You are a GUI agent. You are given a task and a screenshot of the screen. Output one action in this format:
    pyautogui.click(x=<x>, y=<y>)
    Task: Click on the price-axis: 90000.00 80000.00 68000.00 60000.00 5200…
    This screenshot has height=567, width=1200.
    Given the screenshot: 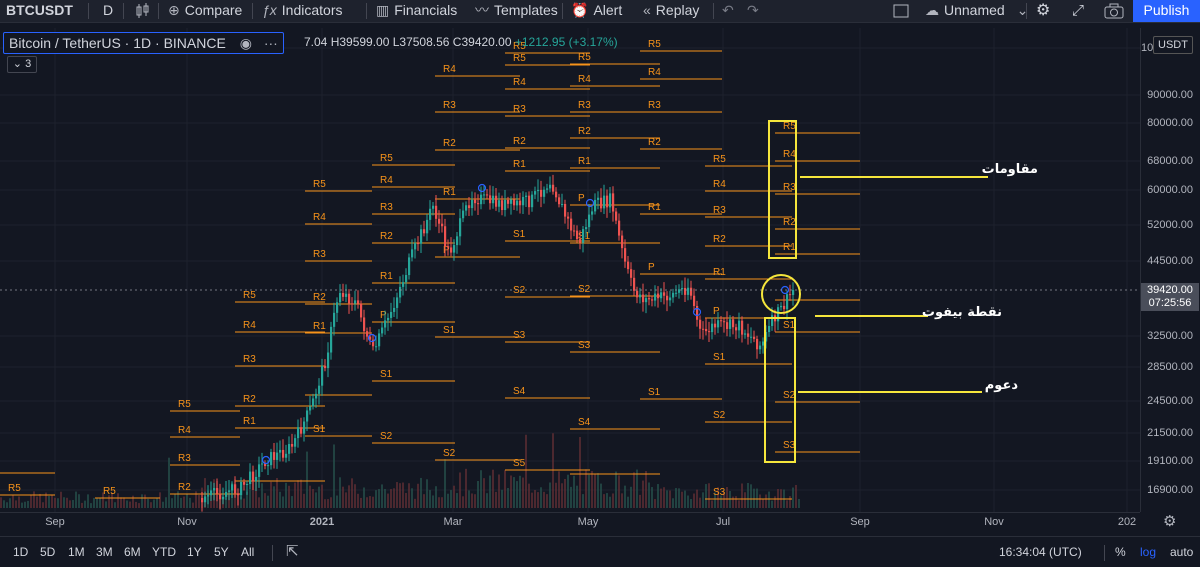 What is the action you would take?
    pyautogui.click(x=1170, y=270)
    